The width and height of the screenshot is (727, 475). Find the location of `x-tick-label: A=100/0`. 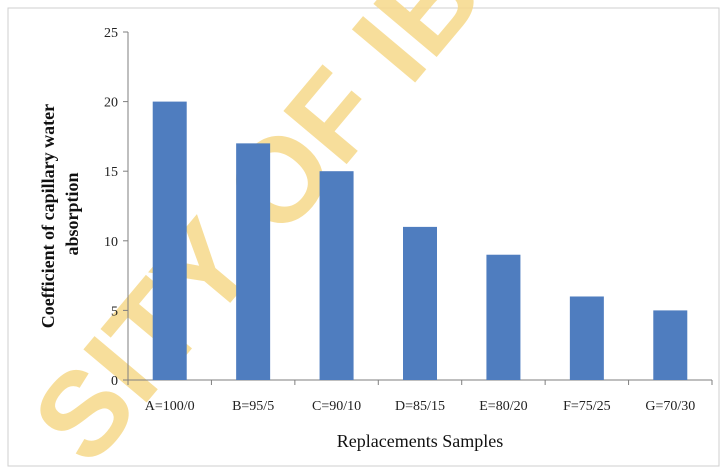

x-tick-label: A=100/0 is located at coordinates (170, 406).